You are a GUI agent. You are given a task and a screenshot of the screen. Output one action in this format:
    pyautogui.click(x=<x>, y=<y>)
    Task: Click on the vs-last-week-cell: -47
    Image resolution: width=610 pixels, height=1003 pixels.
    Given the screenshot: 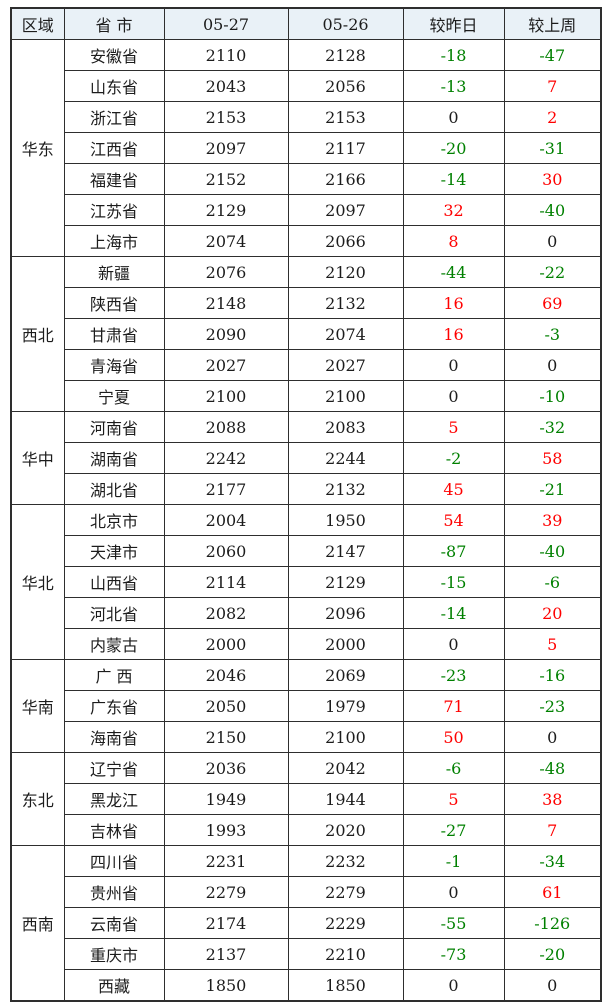 What is the action you would take?
    pyautogui.click(x=552, y=55)
    